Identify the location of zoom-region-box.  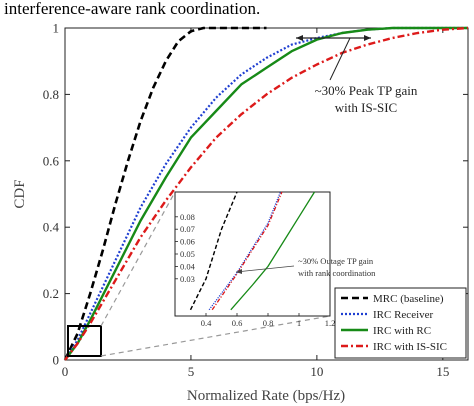
(84, 341).